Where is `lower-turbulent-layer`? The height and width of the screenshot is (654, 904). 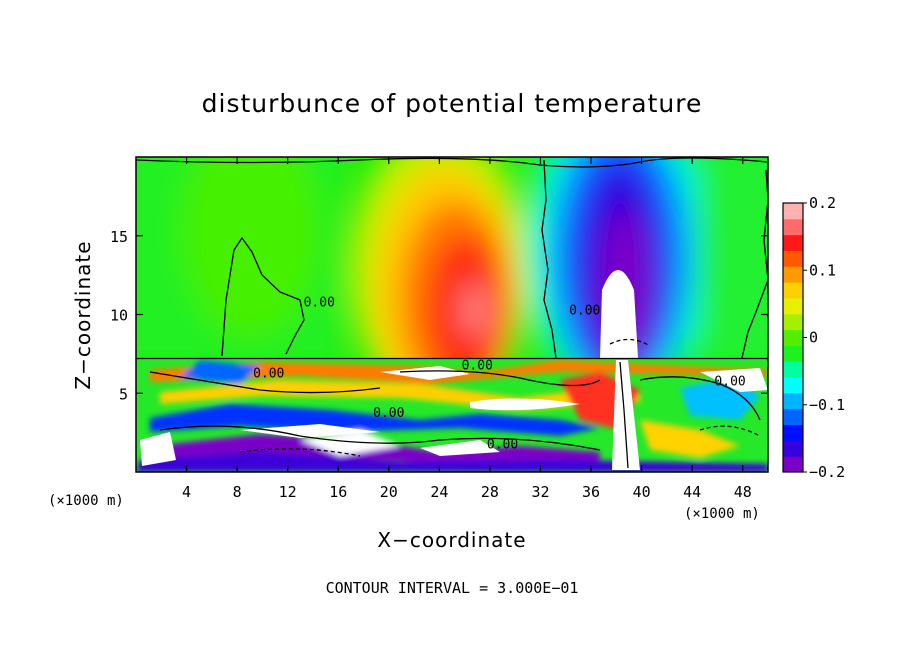 lower-turbulent-layer is located at coordinates (452, 415).